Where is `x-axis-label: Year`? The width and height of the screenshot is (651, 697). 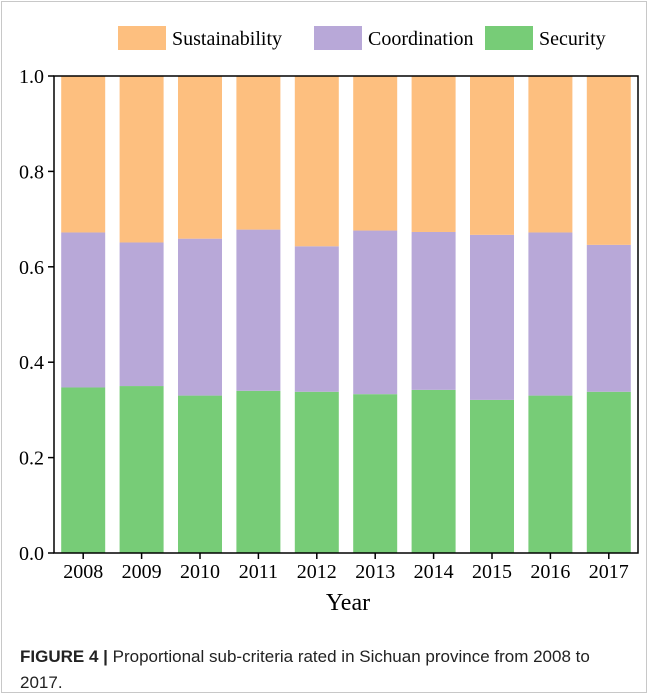
x-axis-label: Year is located at coordinates (348, 603).